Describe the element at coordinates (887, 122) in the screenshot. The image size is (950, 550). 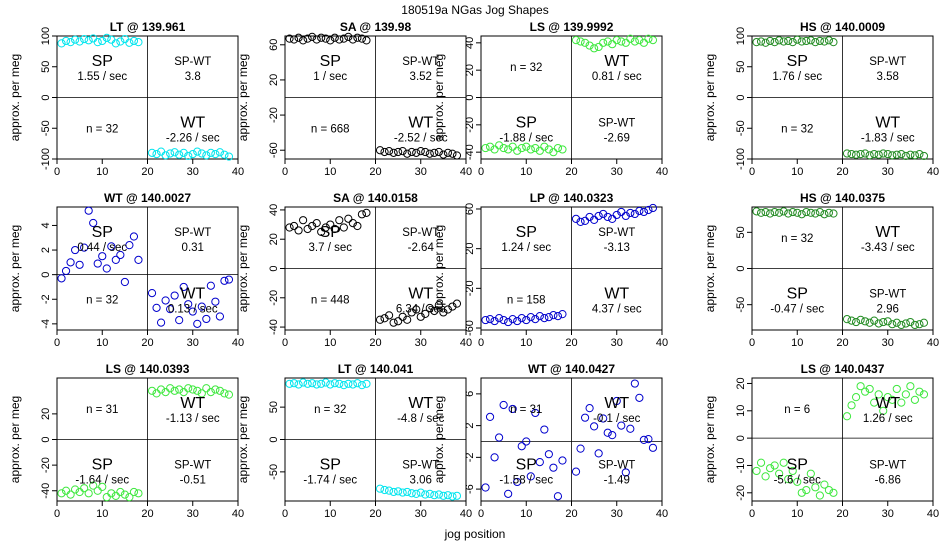
I see `wt-label: WT` at that location.